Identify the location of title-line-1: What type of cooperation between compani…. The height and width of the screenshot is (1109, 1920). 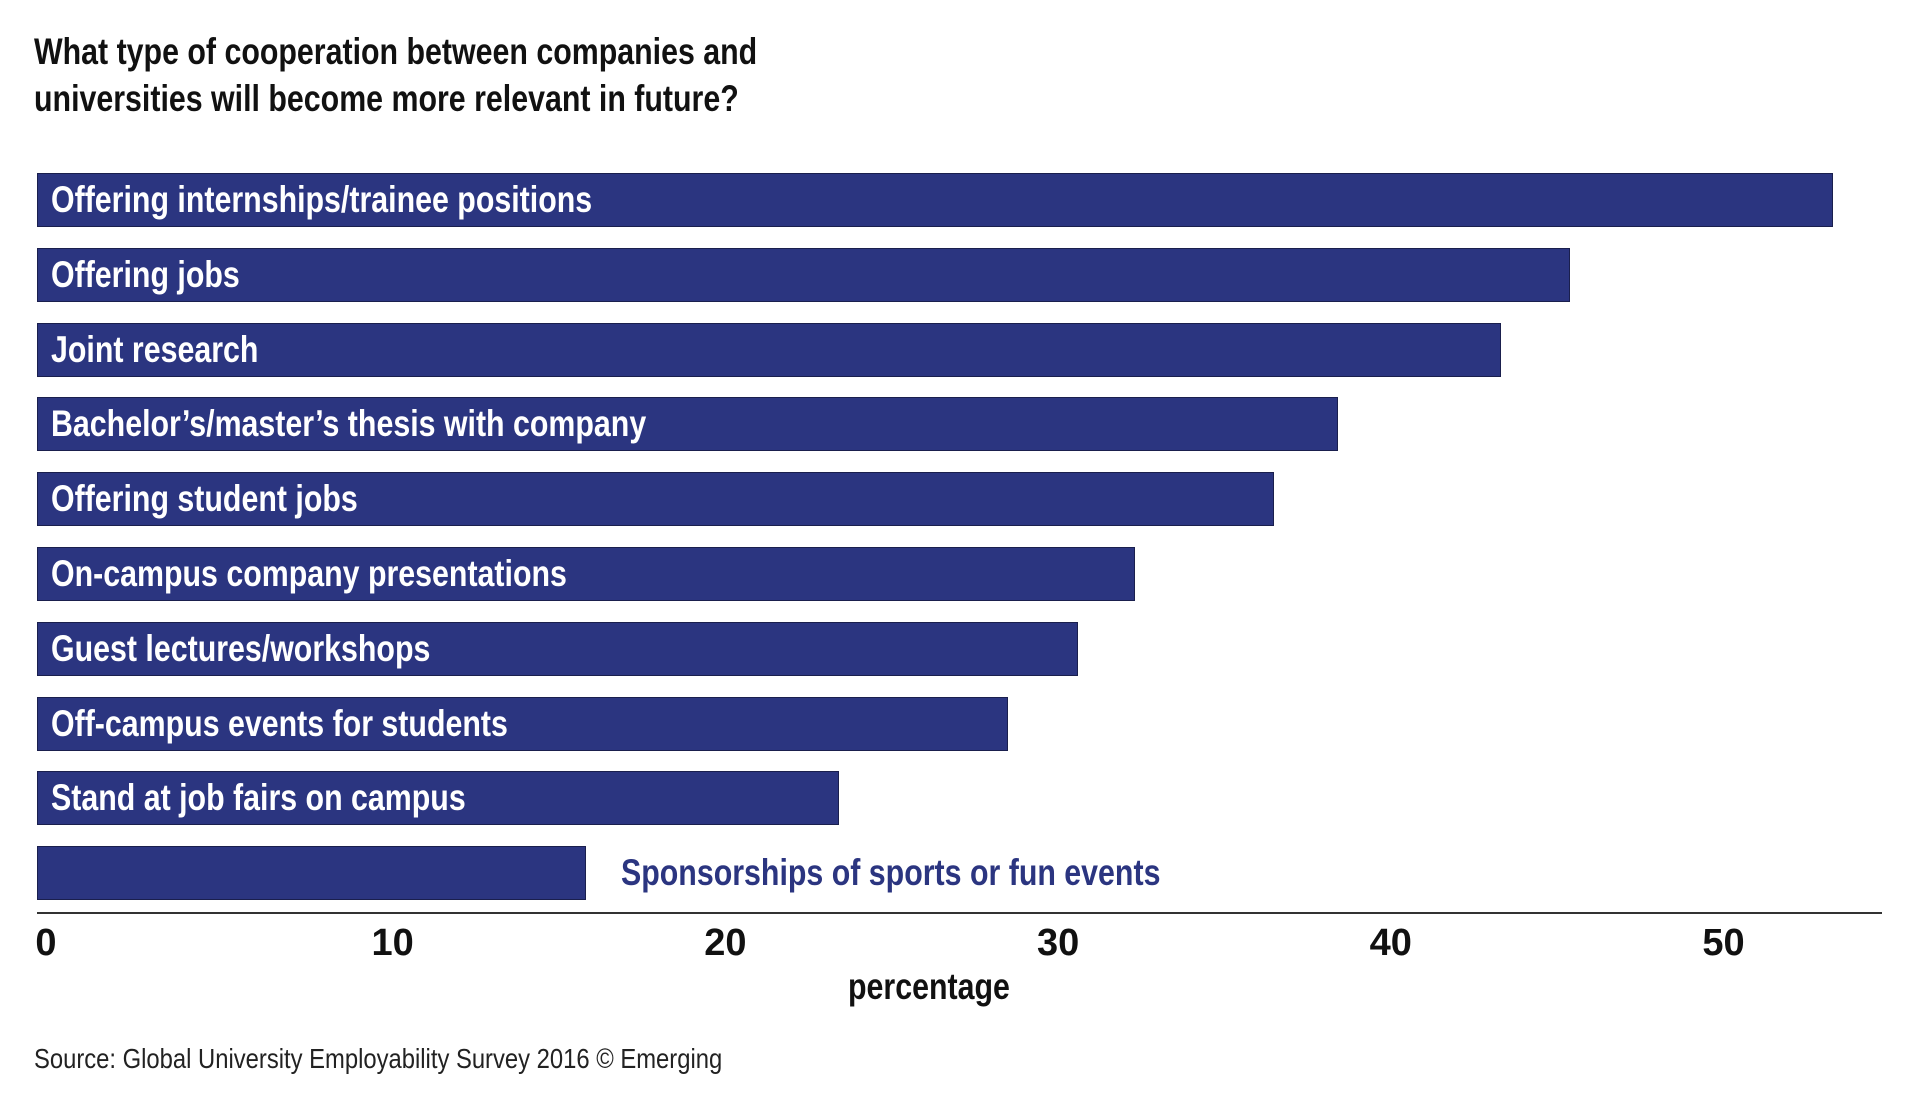
(396, 51).